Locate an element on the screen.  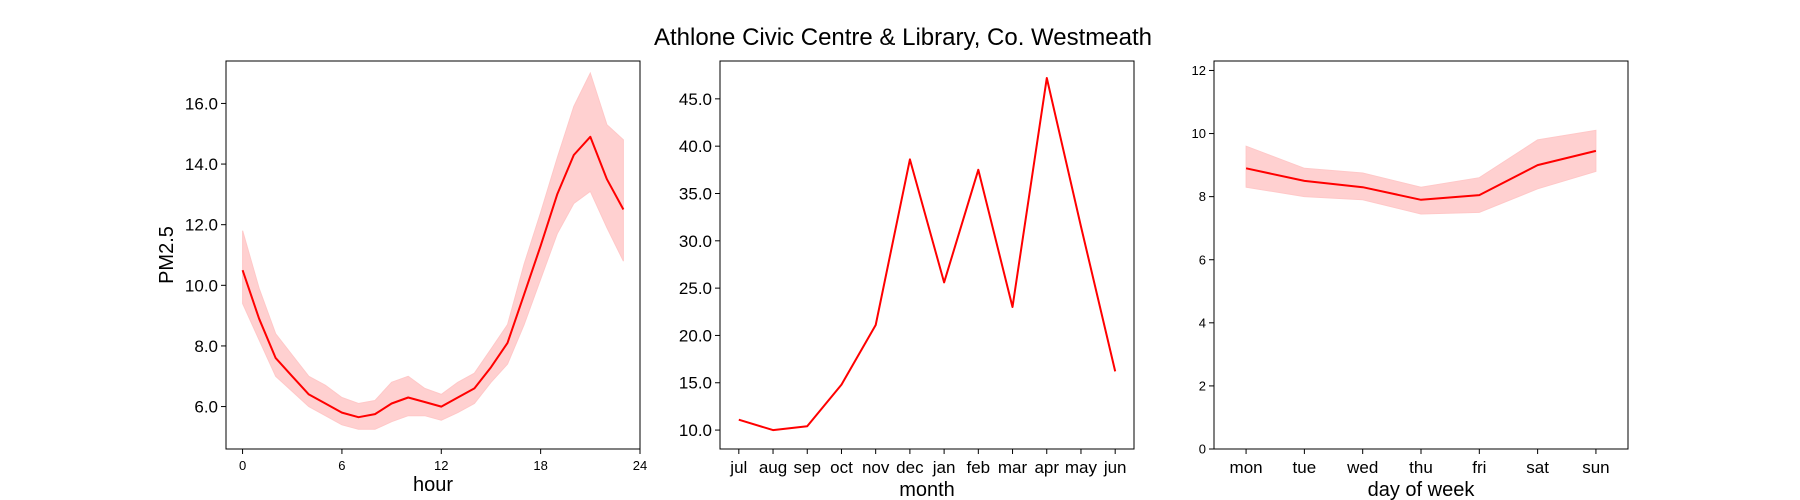
xtick-label: jul is located at coordinates (738, 467).